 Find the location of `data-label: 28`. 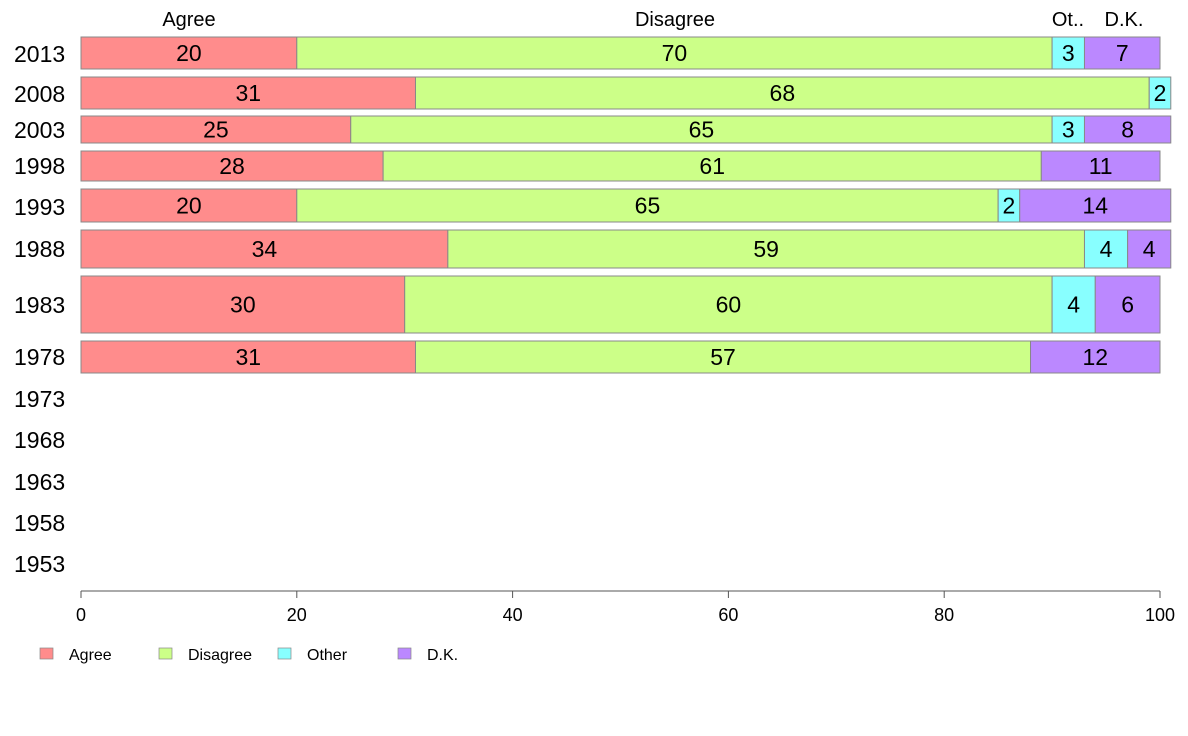

data-label: 28 is located at coordinates (232, 166).